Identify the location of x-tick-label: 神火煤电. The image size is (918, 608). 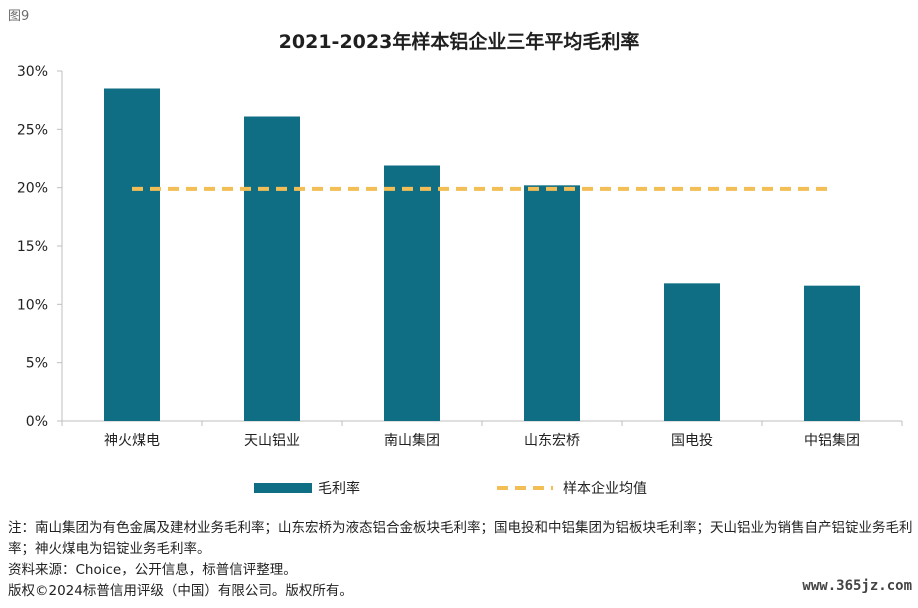
(132, 441).